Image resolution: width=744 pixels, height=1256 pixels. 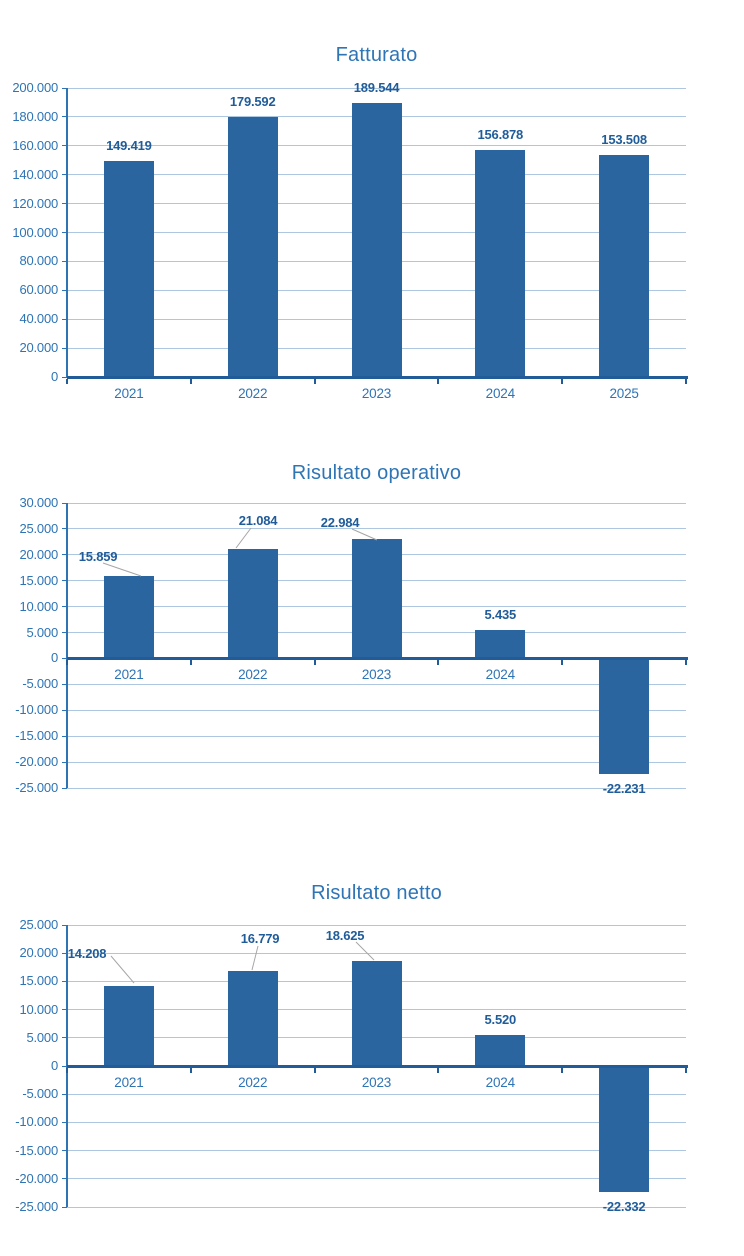 What do you see at coordinates (87, 953) in the screenshot?
I see `data-label-2021: 14.208` at bounding box center [87, 953].